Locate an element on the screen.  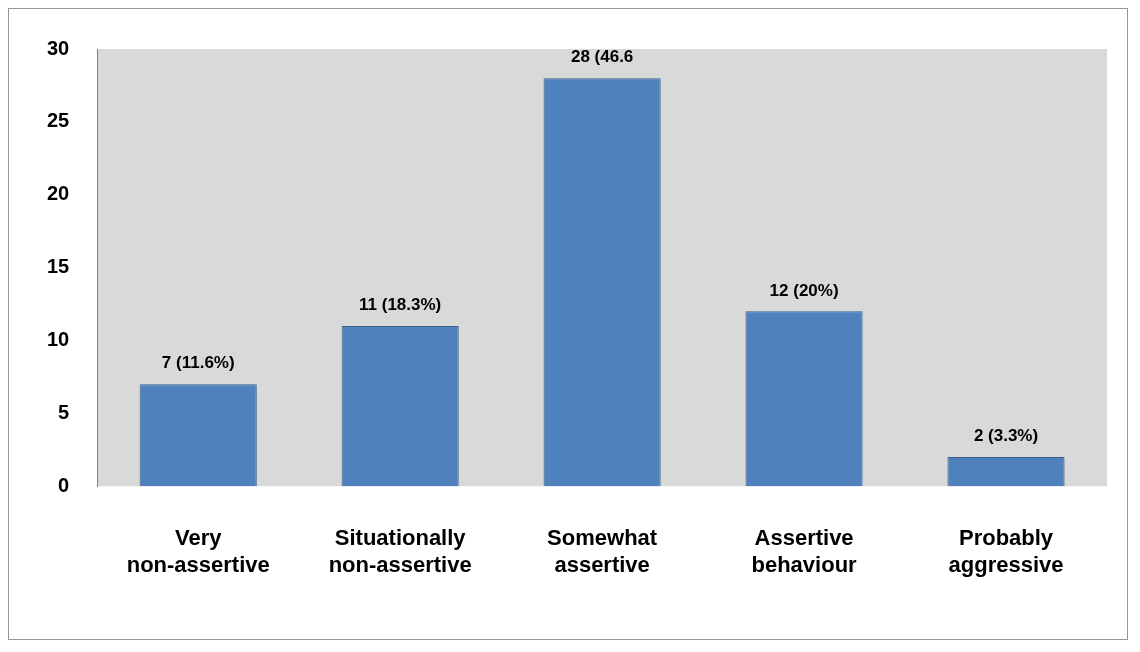
x-tick-label: Assertive behaviour is located at coordinates (804, 551).